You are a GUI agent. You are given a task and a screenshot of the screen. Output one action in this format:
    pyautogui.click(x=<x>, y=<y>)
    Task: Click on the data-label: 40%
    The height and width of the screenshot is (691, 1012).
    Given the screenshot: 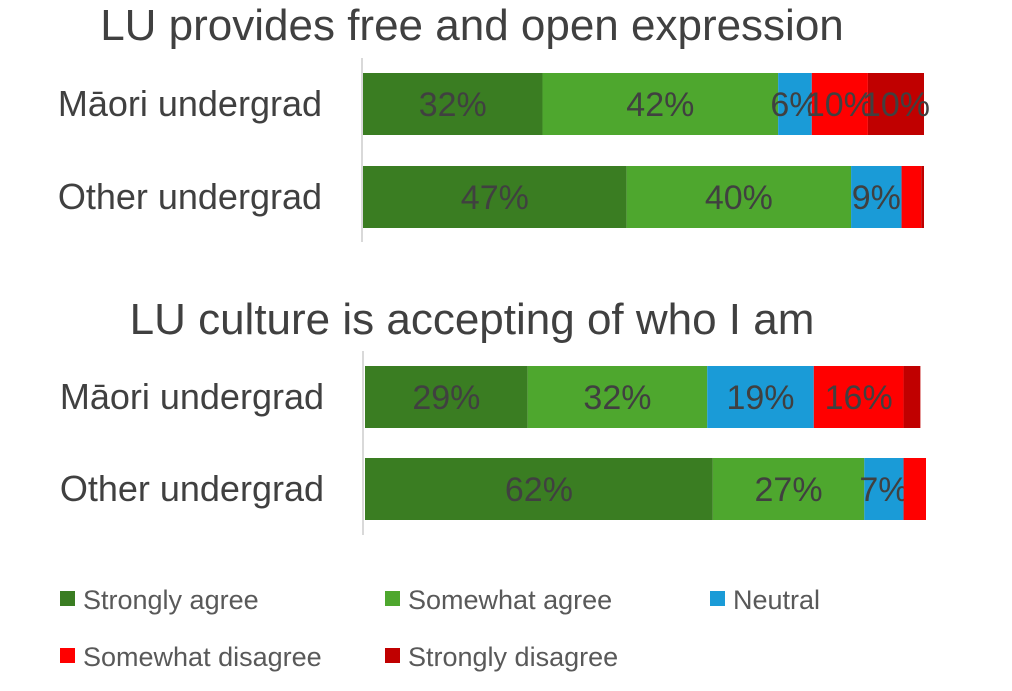 What is the action you would take?
    pyautogui.click(x=739, y=198)
    